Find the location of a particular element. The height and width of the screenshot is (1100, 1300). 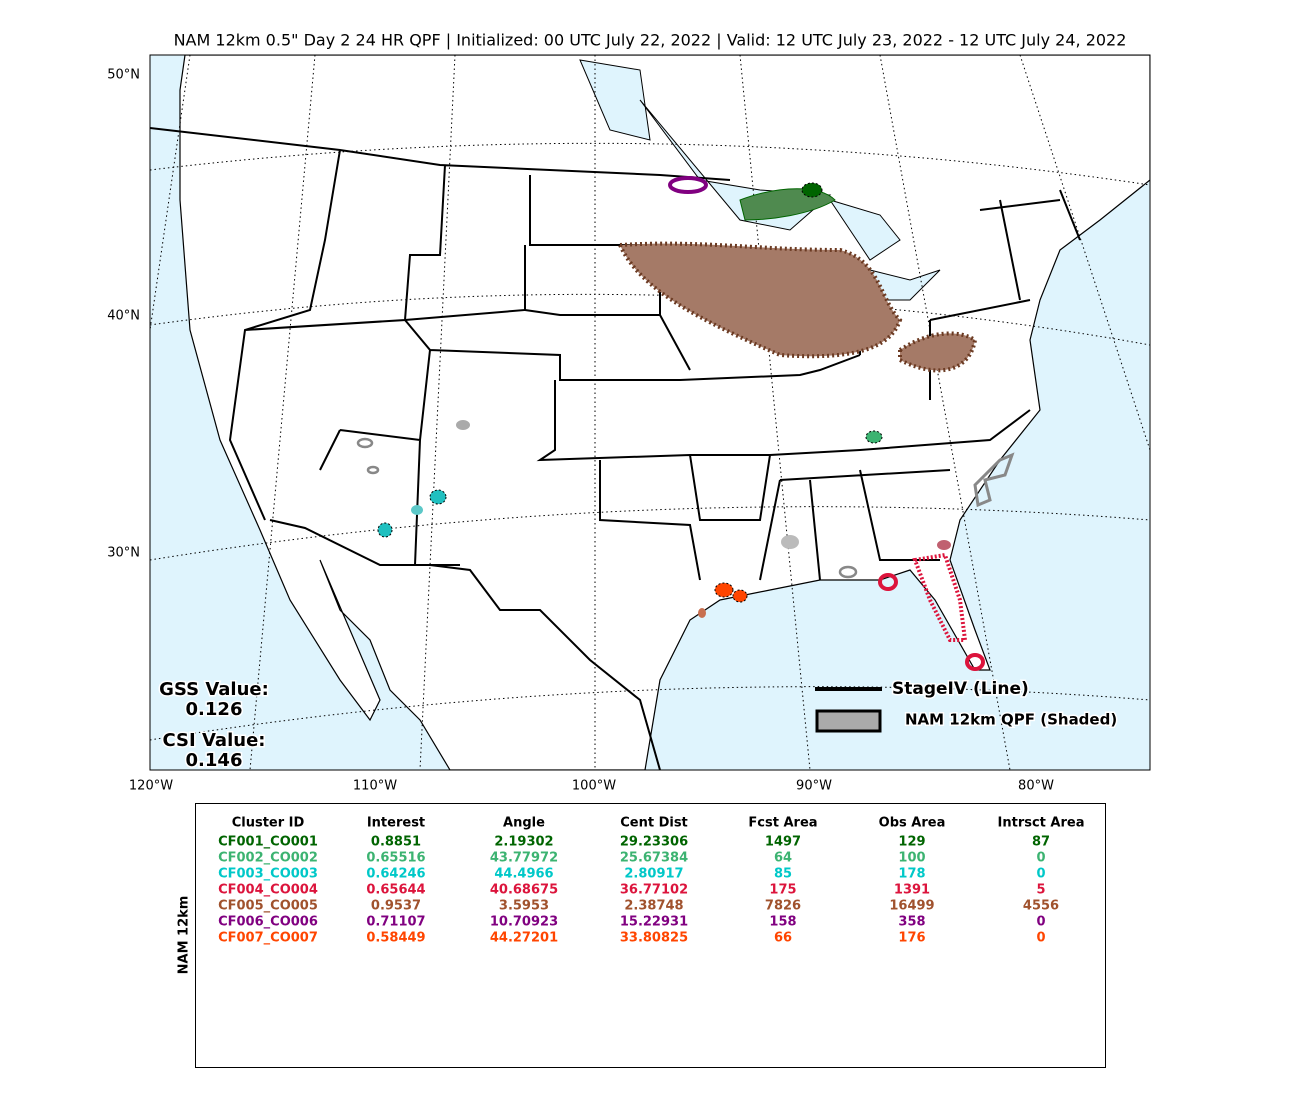

table-cell: 1497 is located at coordinates (783, 842).